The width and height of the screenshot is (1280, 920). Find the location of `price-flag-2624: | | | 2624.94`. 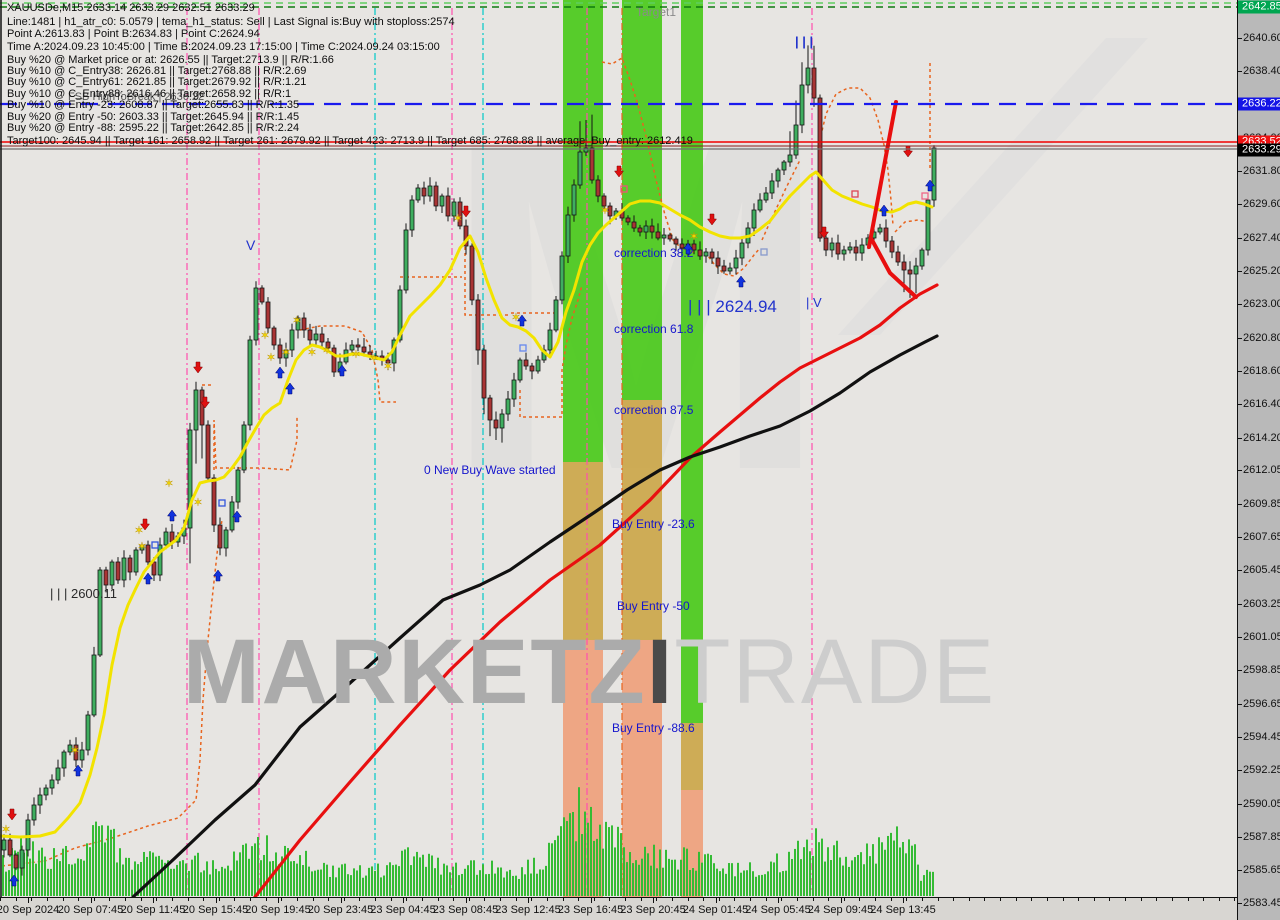

price-flag-2624: | | | 2624.94 is located at coordinates (732, 306).